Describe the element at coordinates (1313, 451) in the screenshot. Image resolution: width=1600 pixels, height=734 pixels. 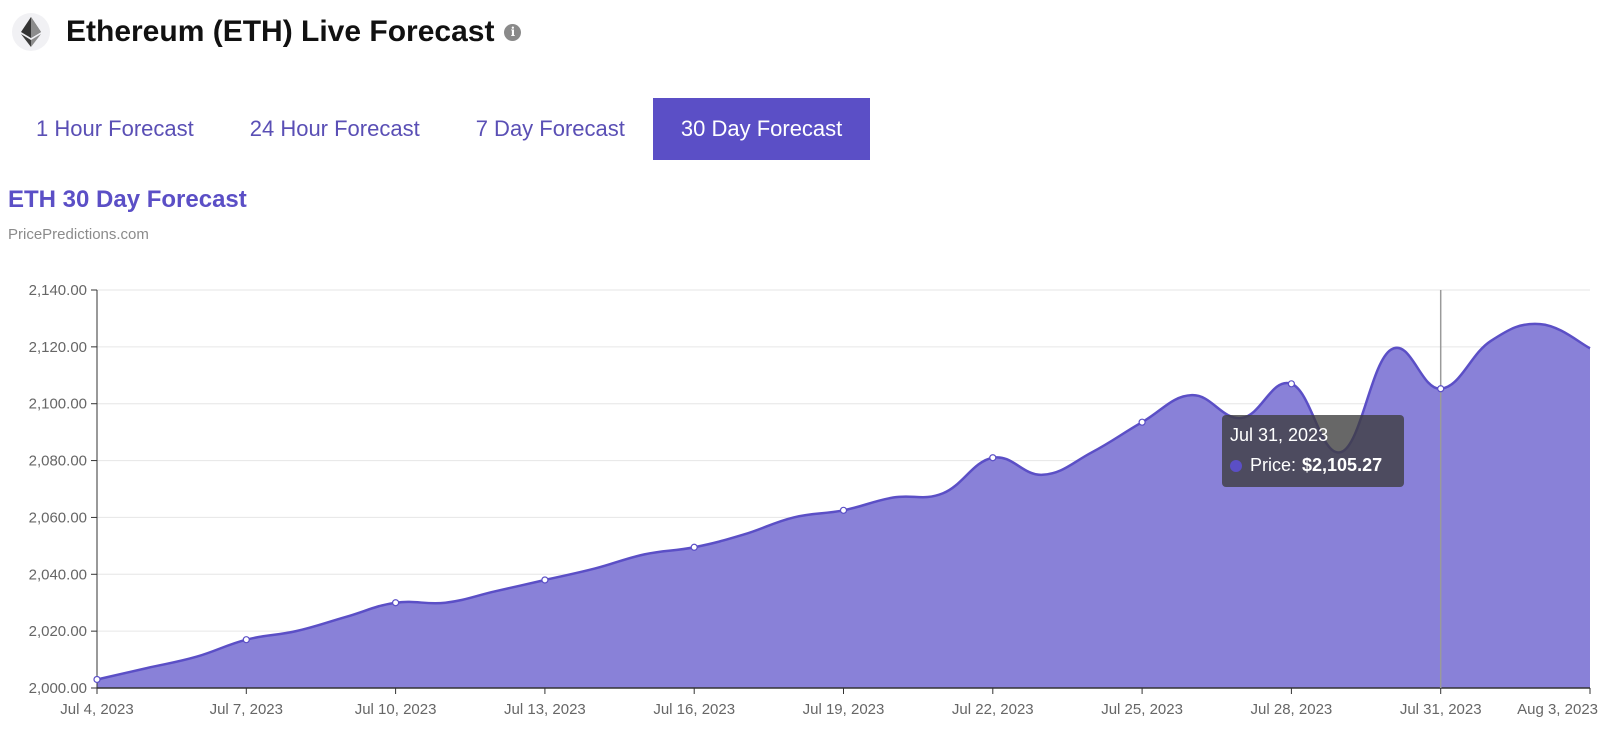
I see `chart-tooltip: Jul 31, 2023 Price: $2,105.27` at that location.